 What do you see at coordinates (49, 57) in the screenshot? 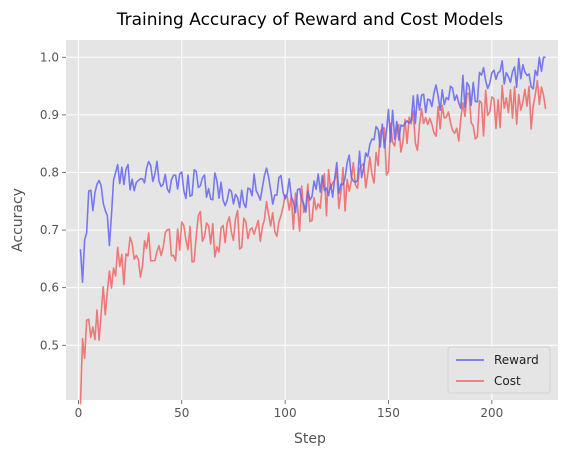
I see `y-tick-label: 1.0` at bounding box center [49, 57].